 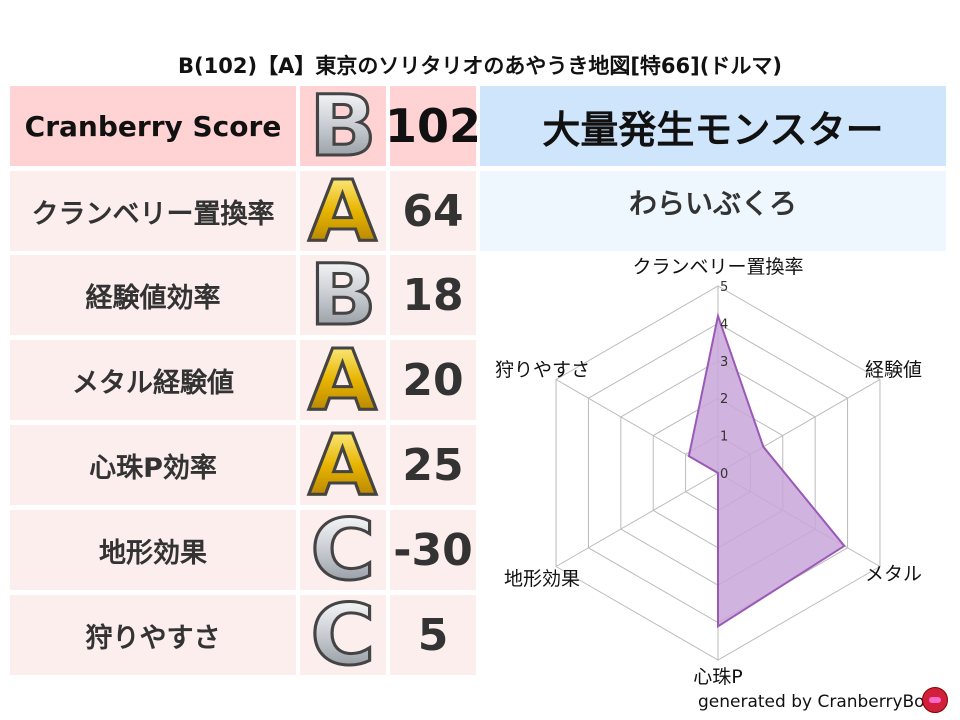 What do you see at coordinates (724, 437) in the screenshot?
I see `radar-tick-label: 1` at bounding box center [724, 437].